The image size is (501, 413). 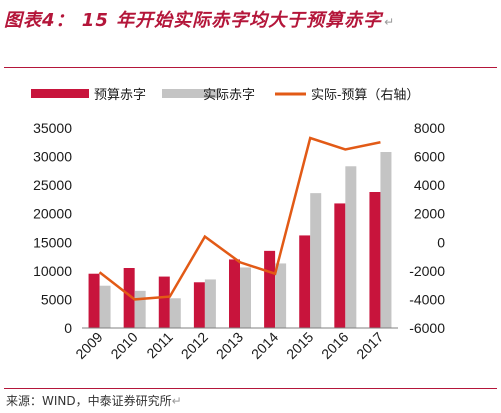 I want to click on left-tick-label: 25000, so click(x=52, y=185).